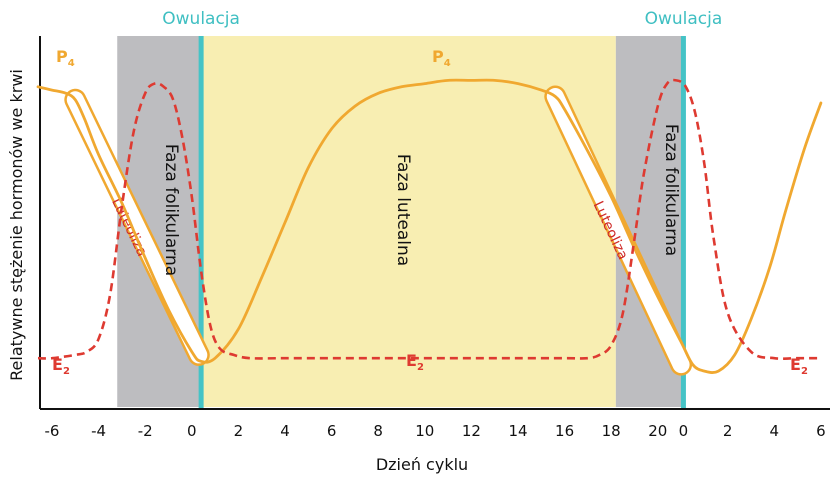 Image resolution: width=840 pixels, height=480 pixels. Describe the element at coordinates (378, 431) in the screenshot. I see `x-tick-label: 8` at that location.